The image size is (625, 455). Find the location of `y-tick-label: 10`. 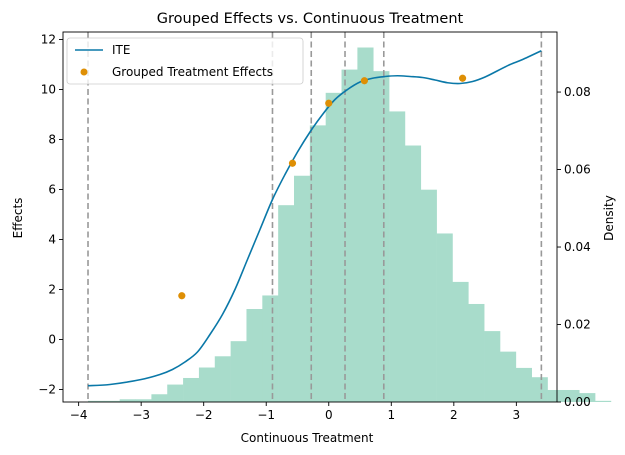

y-tick-label: 10 is located at coordinates (48, 90).